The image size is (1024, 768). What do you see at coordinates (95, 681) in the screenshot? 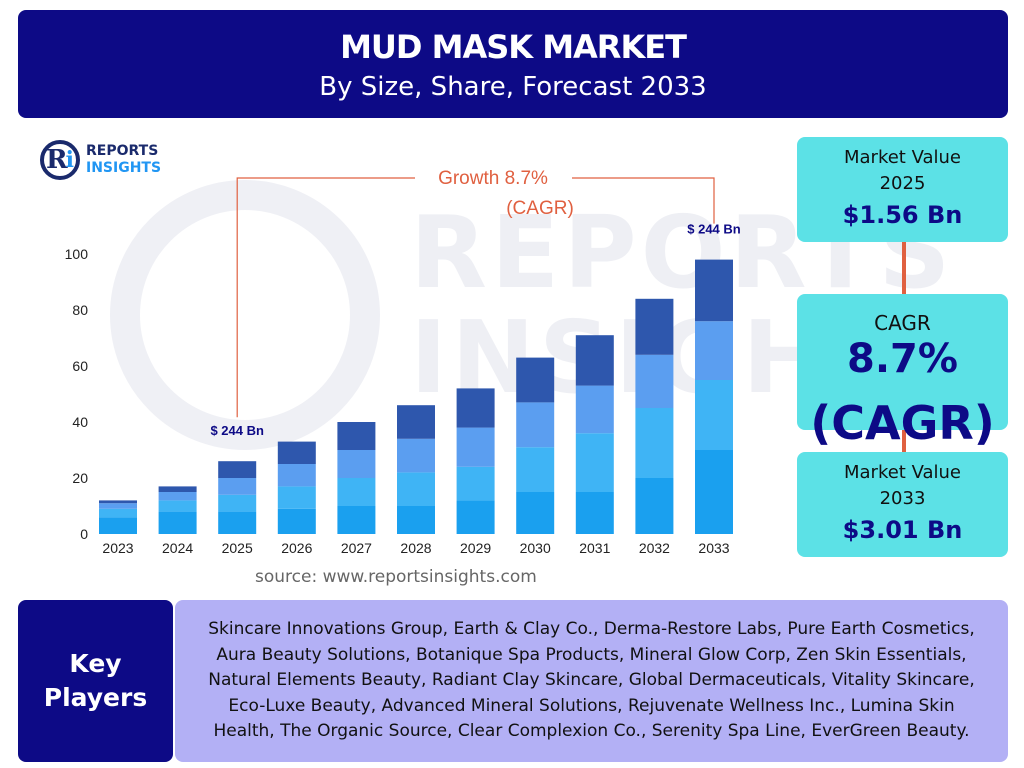
I see `key-players-label: Key Players` at bounding box center [95, 681].